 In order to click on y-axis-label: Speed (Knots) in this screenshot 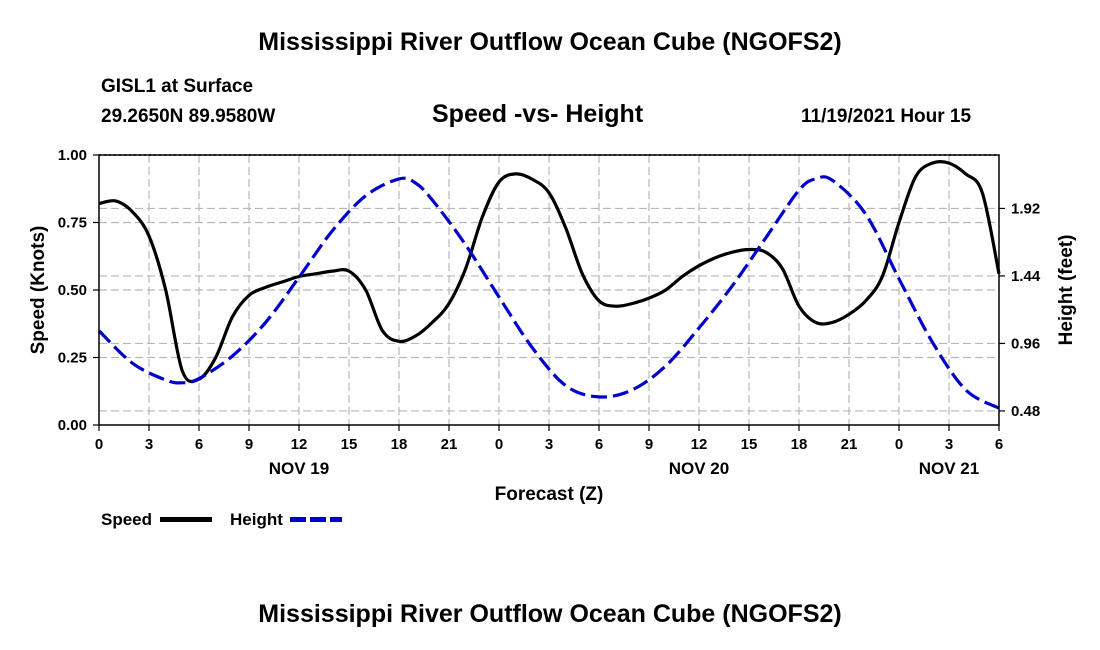, I will do `click(38, 290)`.